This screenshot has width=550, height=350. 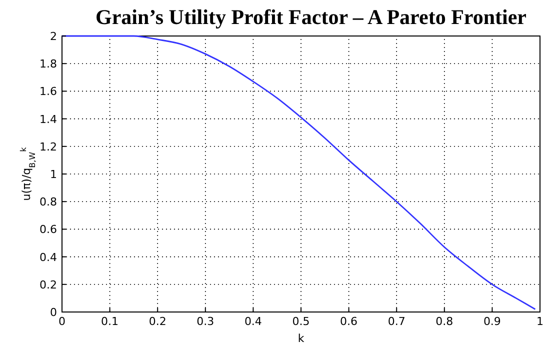 What do you see at coordinates (445, 321) in the screenshot?
I see `x-tick-label: 0.8` at bounding box center [445, 321].